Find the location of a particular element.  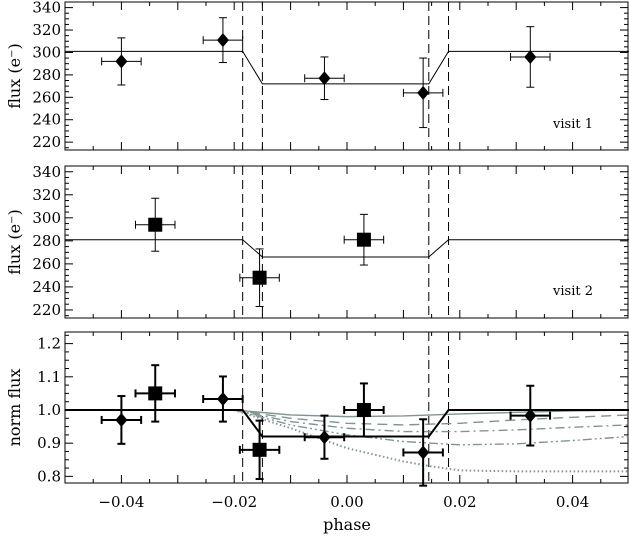

y-axis-title: norm flux is located at coordinates (14, 408).